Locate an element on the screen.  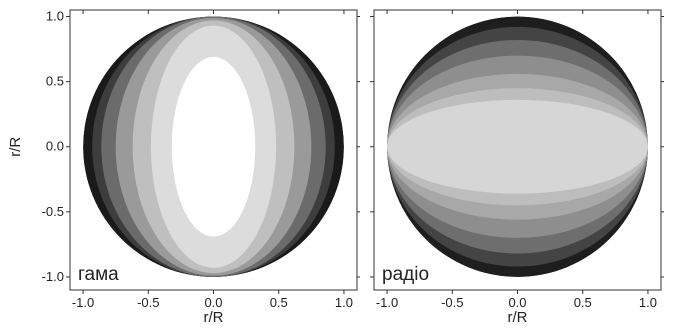
y-tick-label: 0.0 is located at coordinates (55, 146).